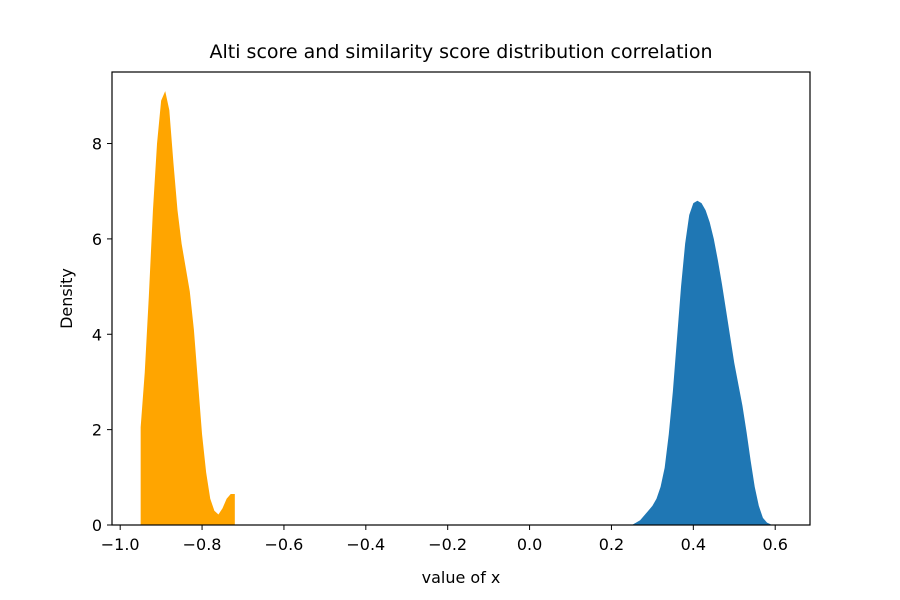  I want to click on x-tick-label: 0.6, so click(774, 544).